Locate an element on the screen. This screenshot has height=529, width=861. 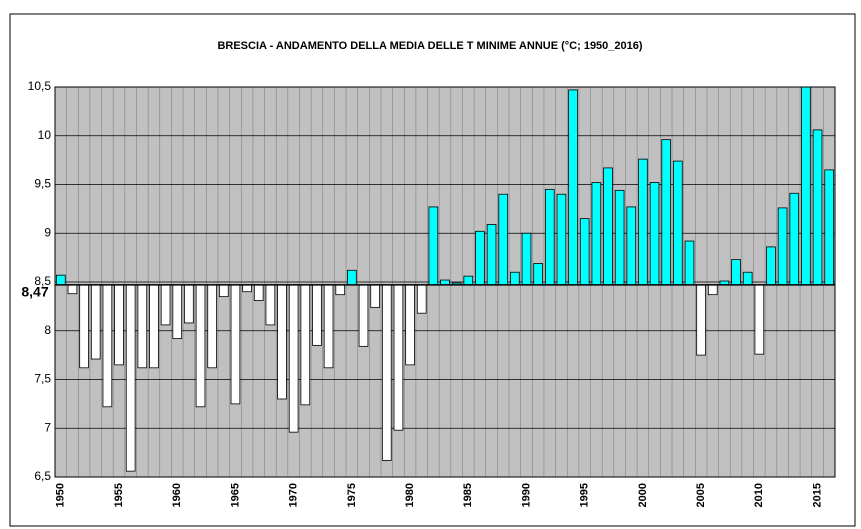
y-tick-label: 6,5 is located at coordinates (42, 476).